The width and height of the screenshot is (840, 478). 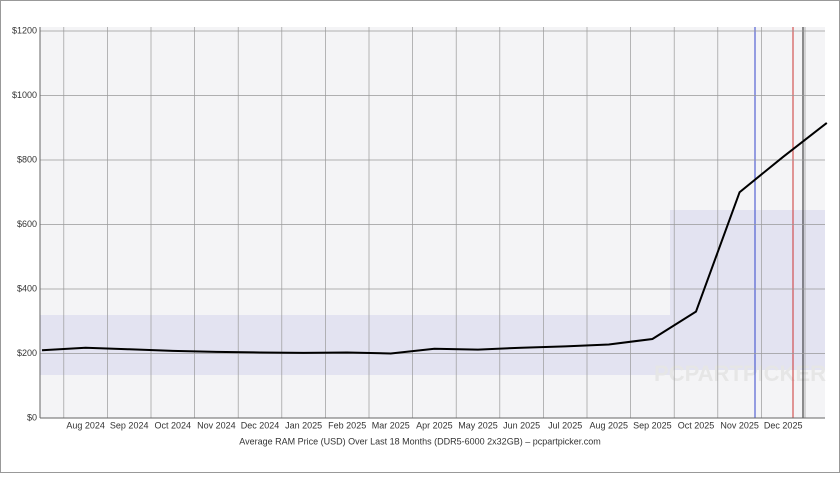 I want to click on x-tick-label: Nov 2025, so click(x=739, y=425).